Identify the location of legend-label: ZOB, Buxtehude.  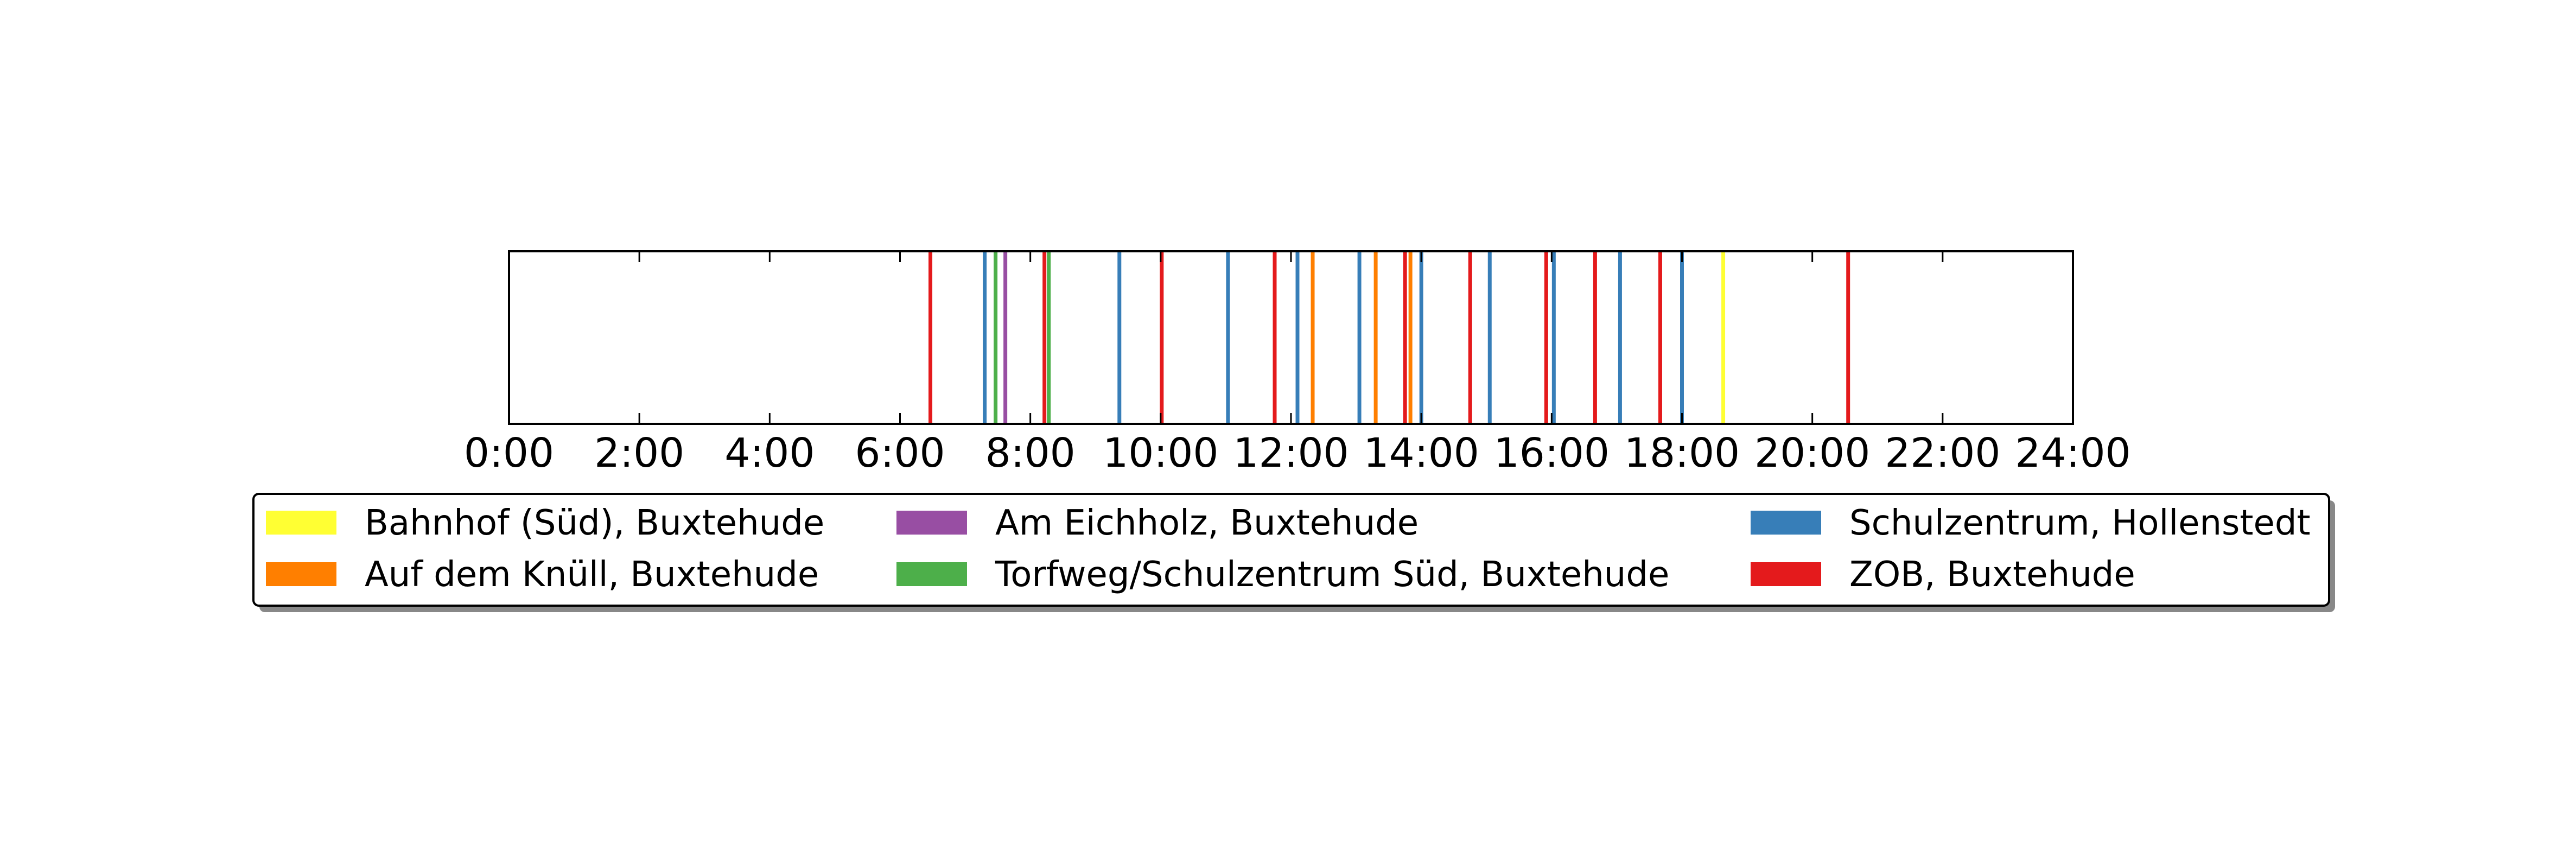
(1992, 575).